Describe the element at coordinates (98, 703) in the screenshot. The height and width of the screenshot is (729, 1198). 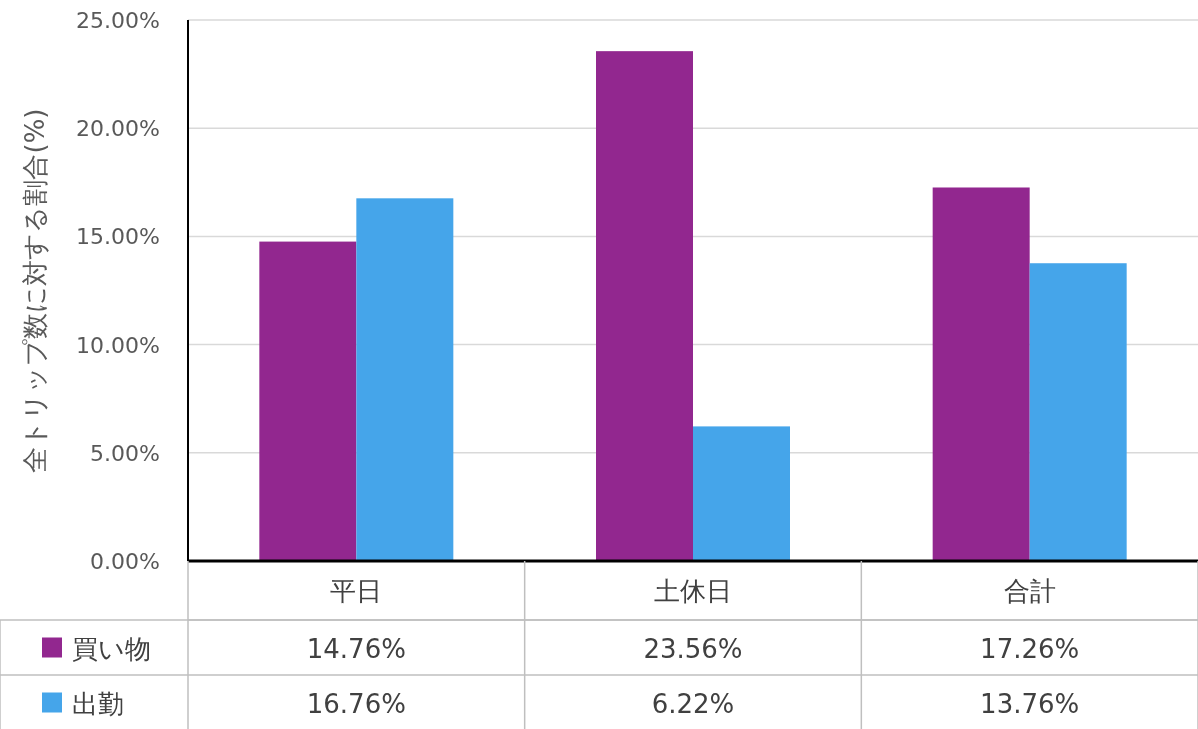
I see `legend-label: 出勤` at that location.